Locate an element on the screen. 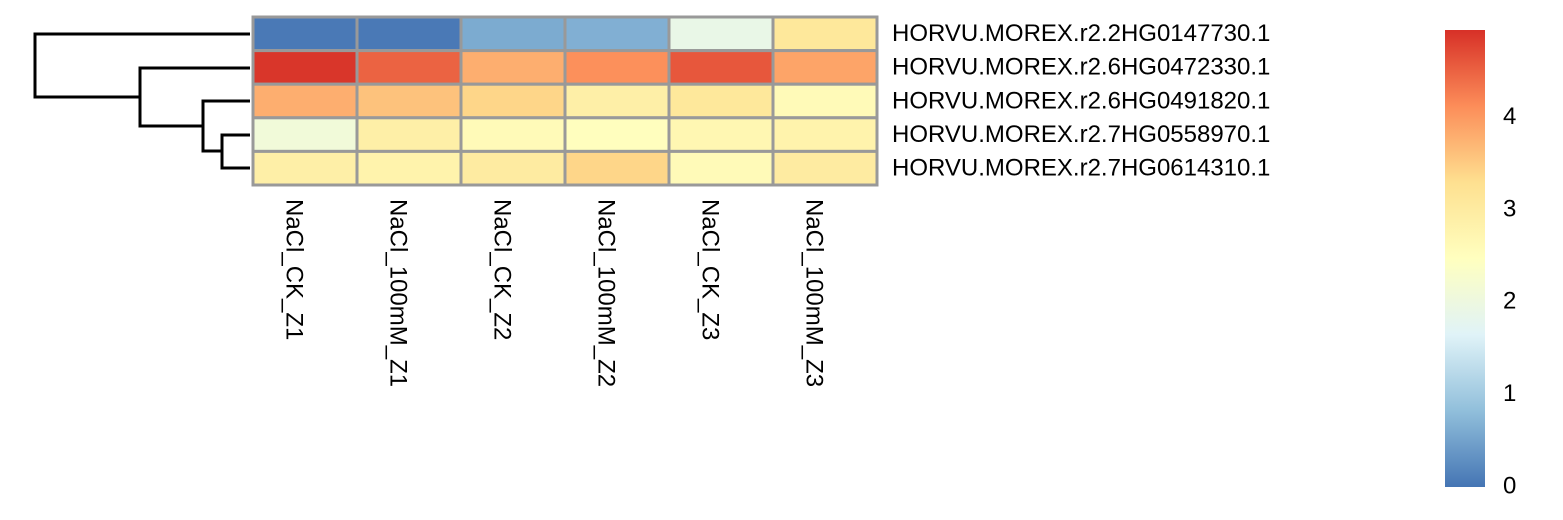 The width and height of the screenshot is (1563, 520). colorbar-tick-label: 0 is located at coordinates (1509, 485).